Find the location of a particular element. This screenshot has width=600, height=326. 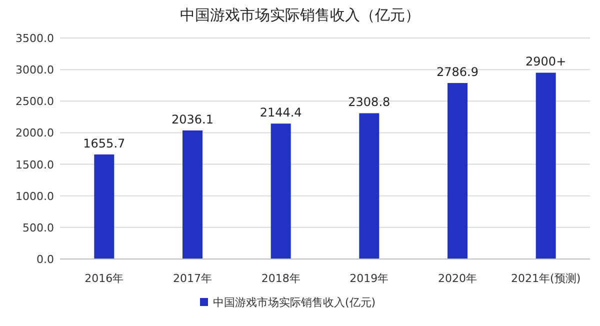

y-tick-label: 2500.0 is located at coordinates (35, 101).